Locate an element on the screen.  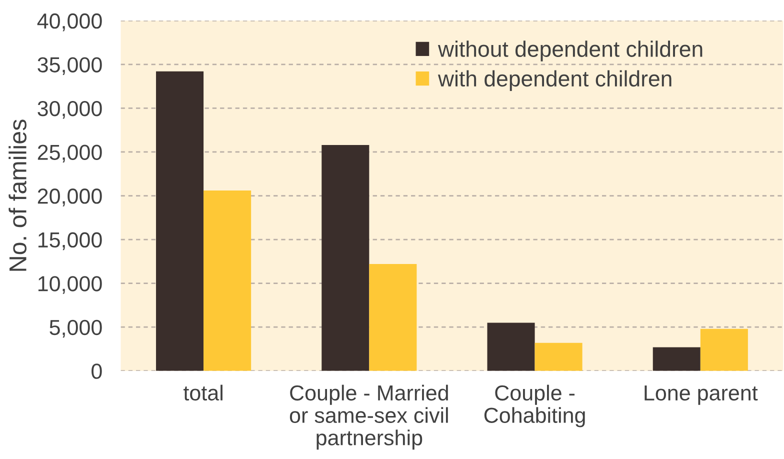
legend-label: without dependent children is located at coordinates (570, 51).